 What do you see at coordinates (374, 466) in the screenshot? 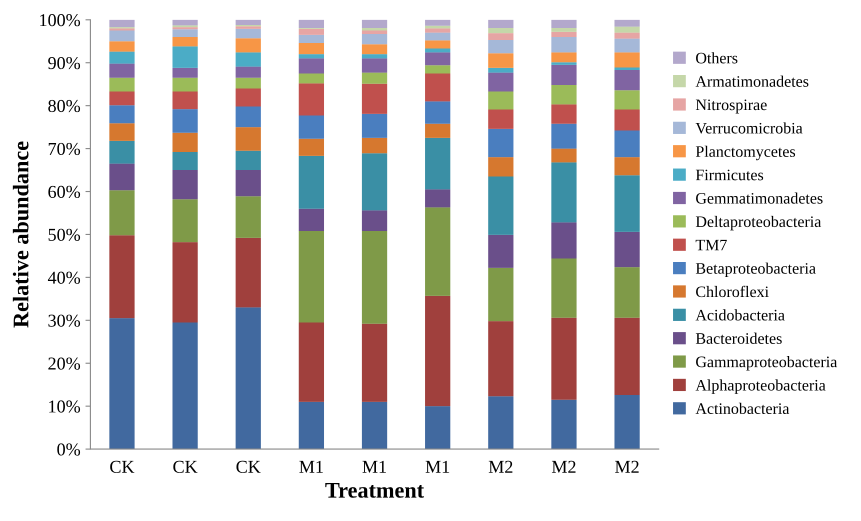
I see `x-tick-label: M1` at bounding box center [374, 466].